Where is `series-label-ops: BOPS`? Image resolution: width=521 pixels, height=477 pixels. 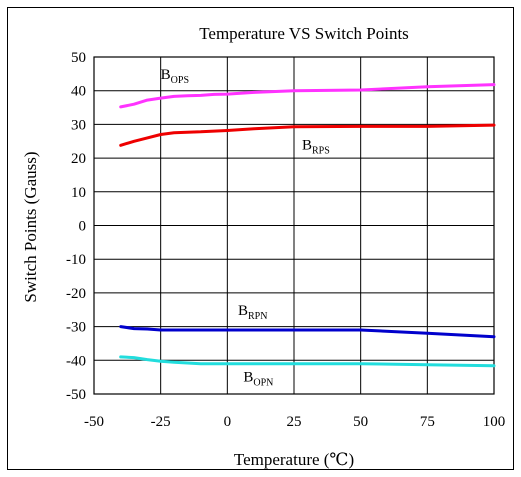 series-label-ops: BOPS is located at coordinates (175, 76).